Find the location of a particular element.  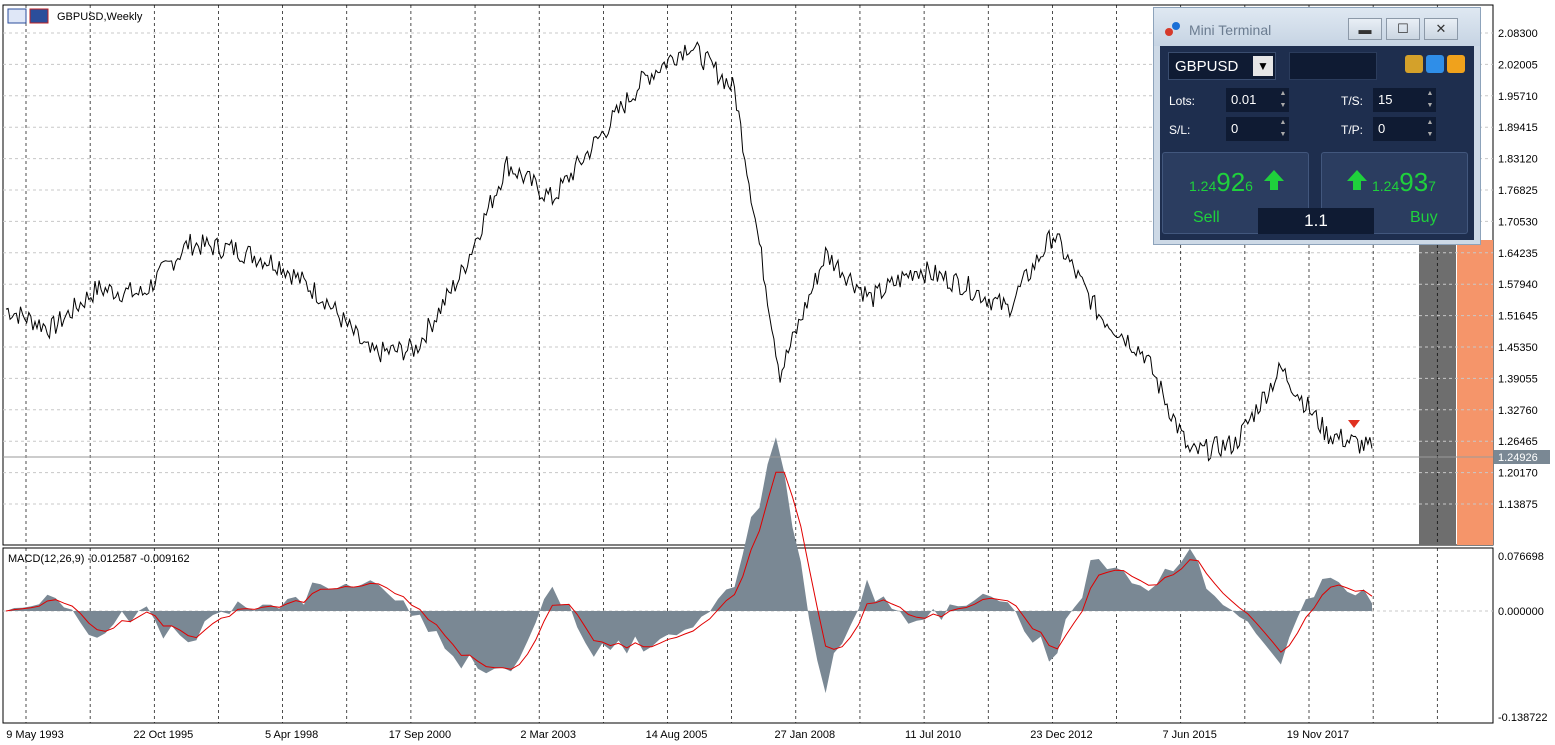

close-icon: ✕ is located at coordinates (1441, 28).